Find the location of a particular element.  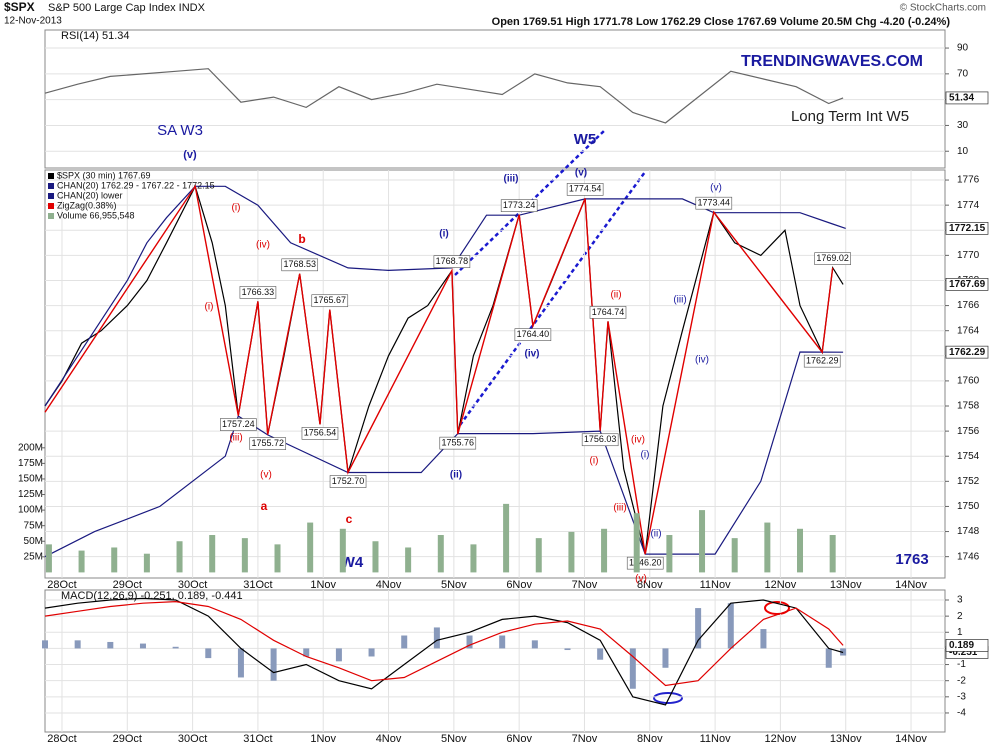

y-tick-label: 100M is located at coordinates (30, 510).